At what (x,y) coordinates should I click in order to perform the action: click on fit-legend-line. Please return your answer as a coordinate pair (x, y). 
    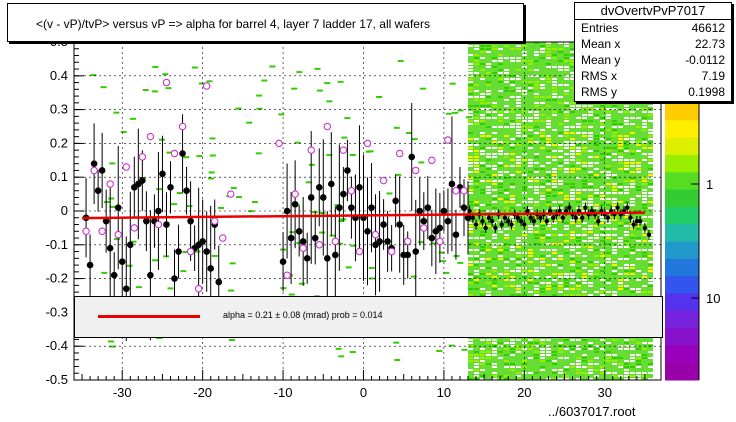
    Looking at the image, I should click on (149, 316).